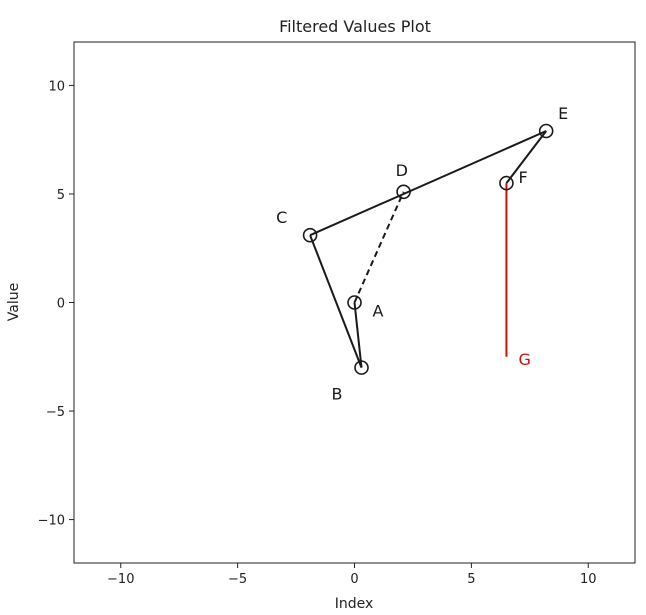 The image size is (646, 615). I want to click on point-label-a: A, so click(378, 311).